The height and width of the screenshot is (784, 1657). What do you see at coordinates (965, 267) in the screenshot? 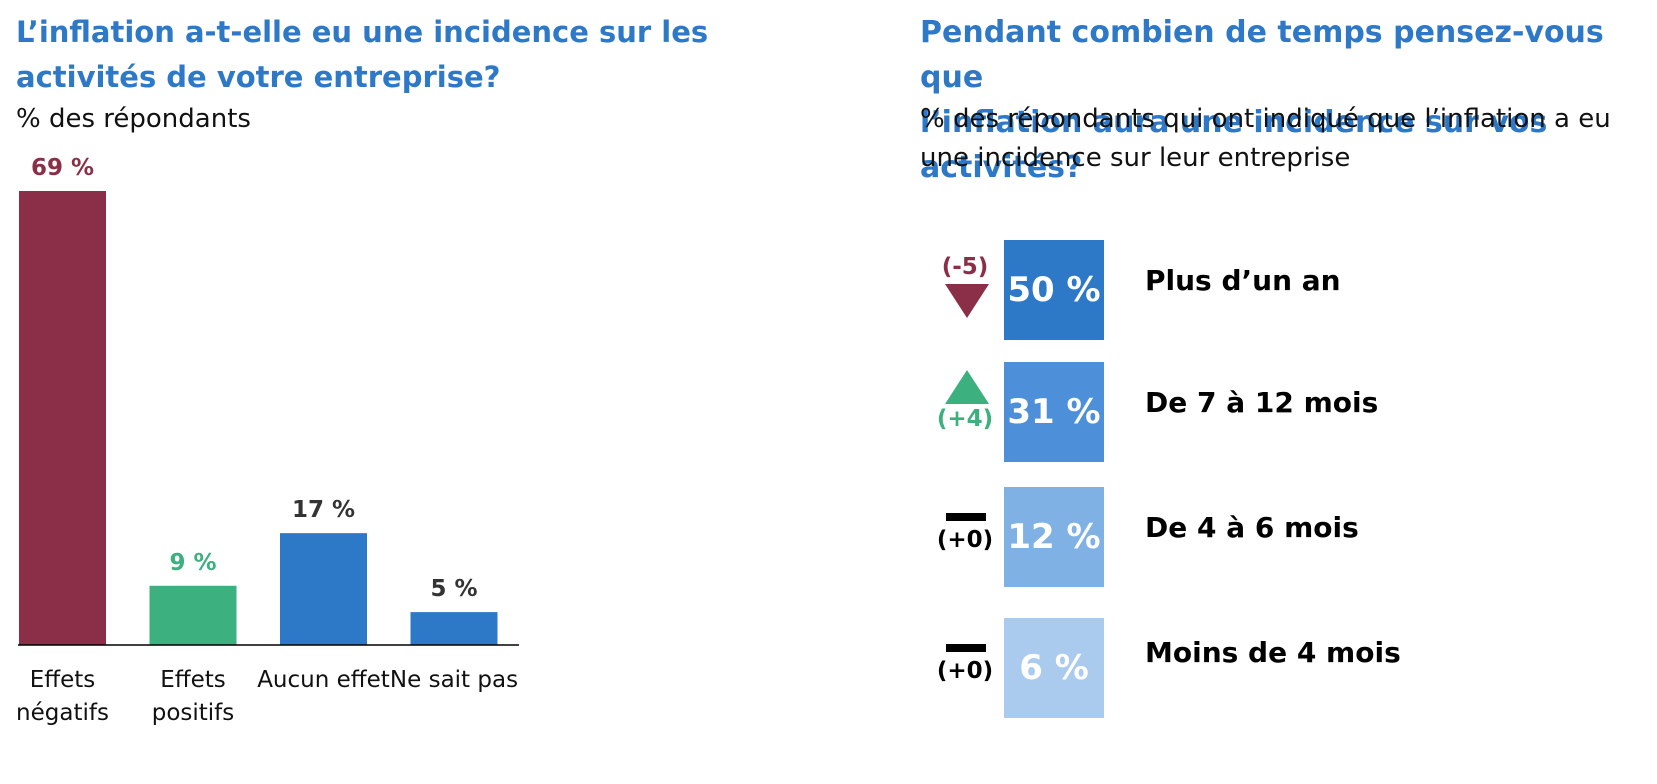
I see `change-value: (-5)` at bounding box center [965, 267].